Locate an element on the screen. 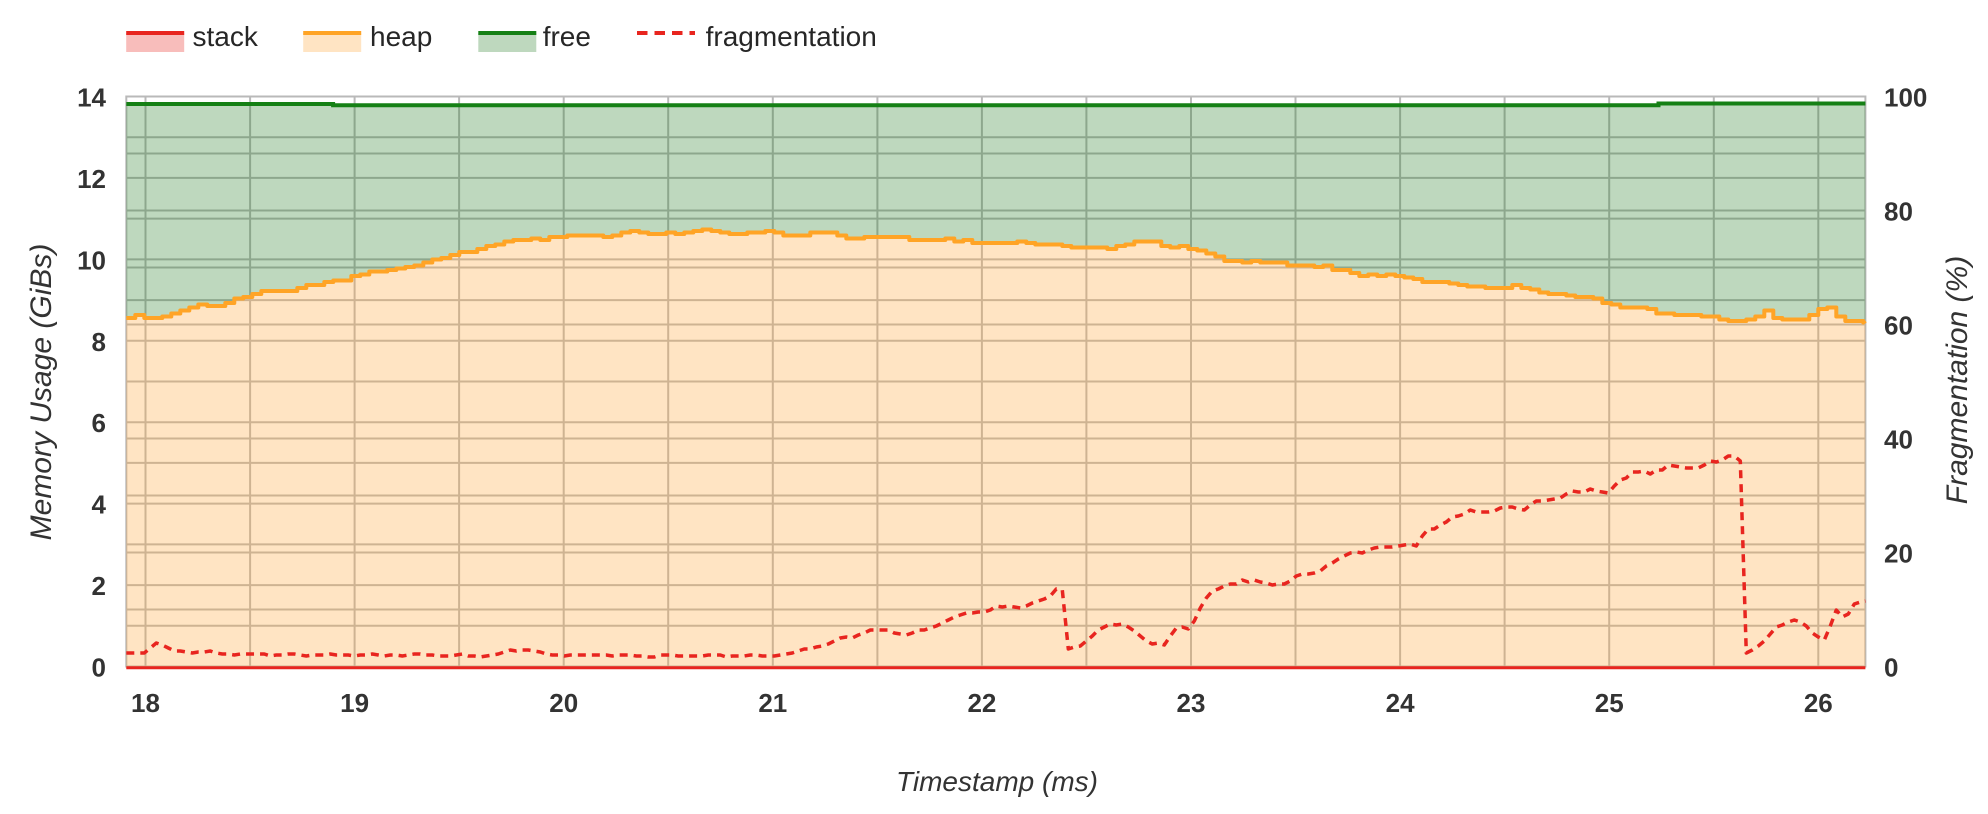  svg-text: Fragmentation (%) is located at coordinates (1957, 380).